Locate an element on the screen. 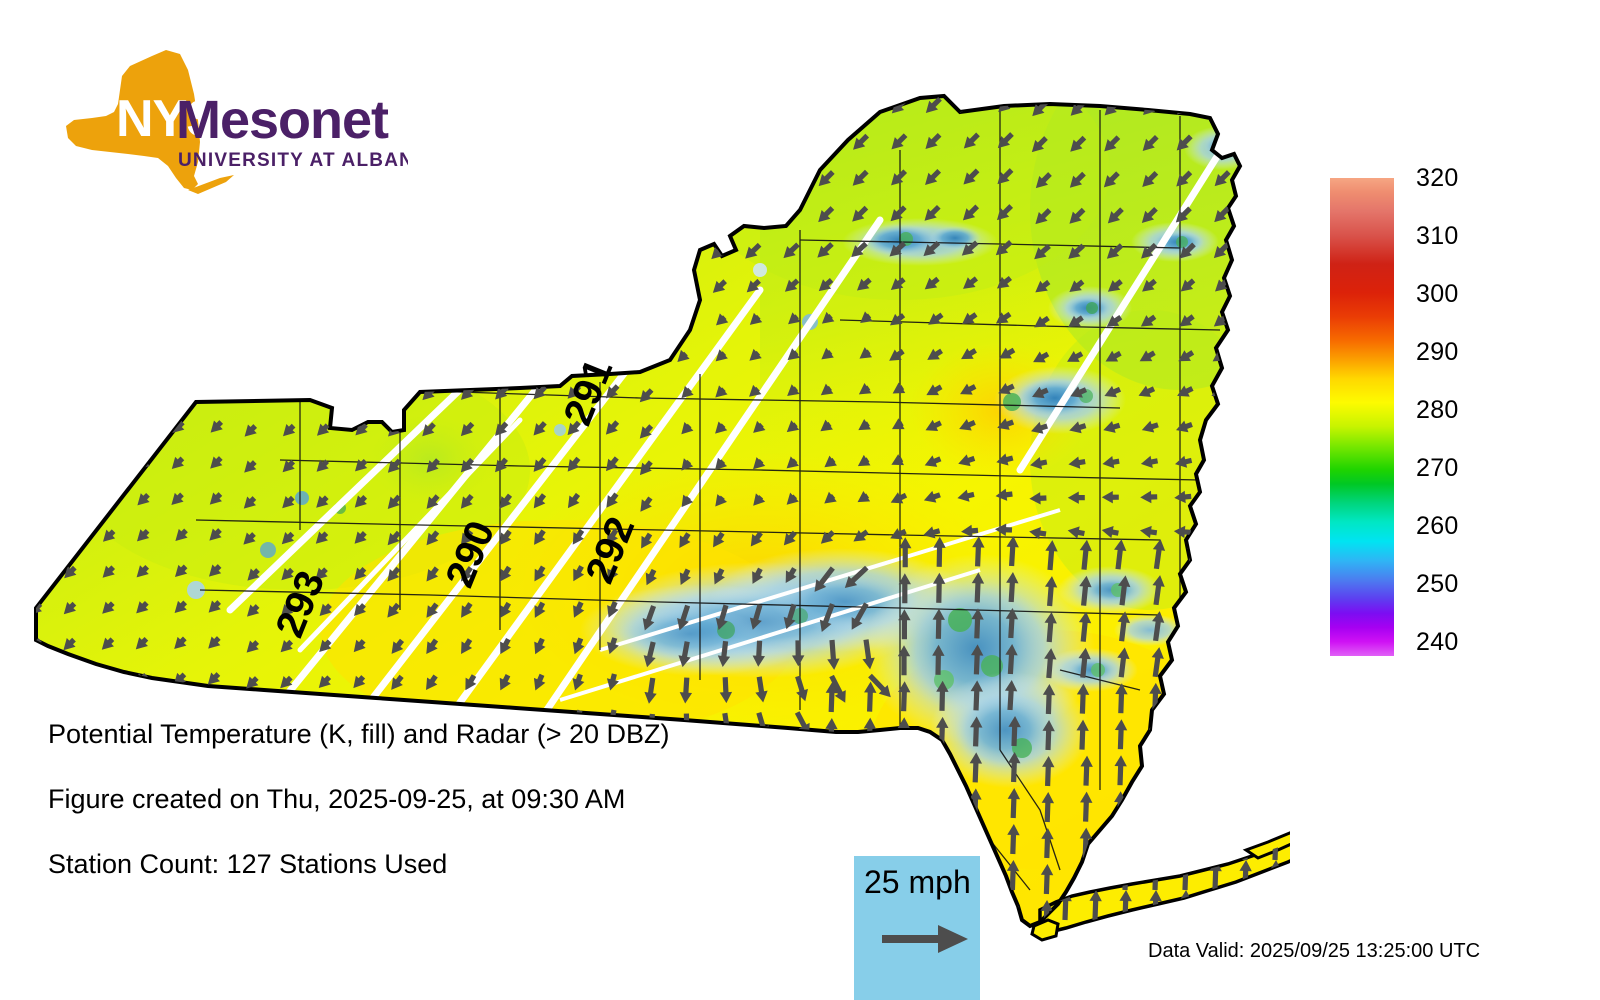  station-count-text: Station Count: 127 Stations Used is located at coordinates (248, 864).